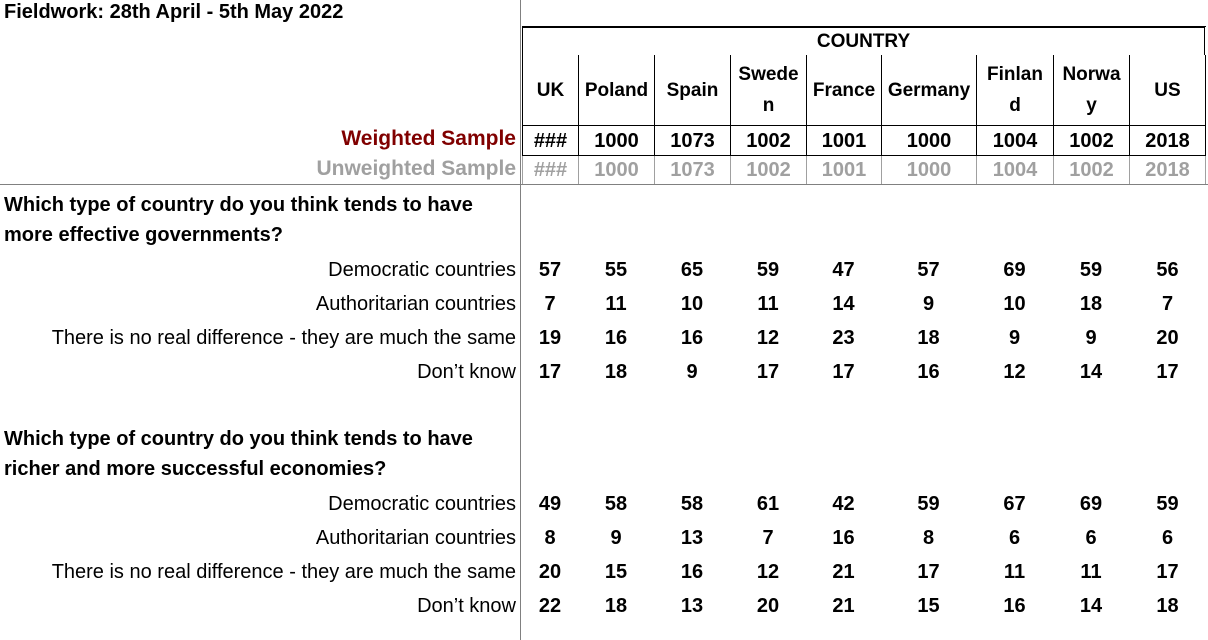 The image size is (1208, 640). I want to click on unweighted-sample-cell: ###, so click(550, 170).